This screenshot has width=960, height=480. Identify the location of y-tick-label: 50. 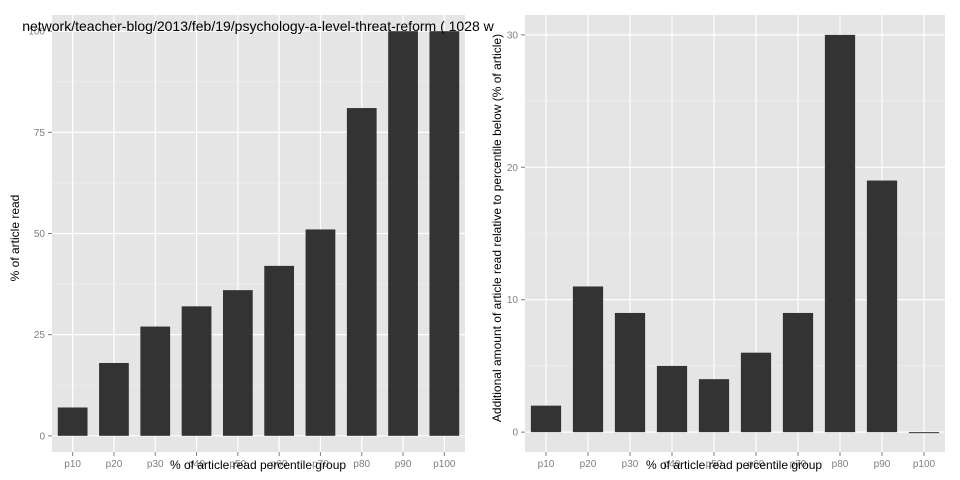
(40, 234).